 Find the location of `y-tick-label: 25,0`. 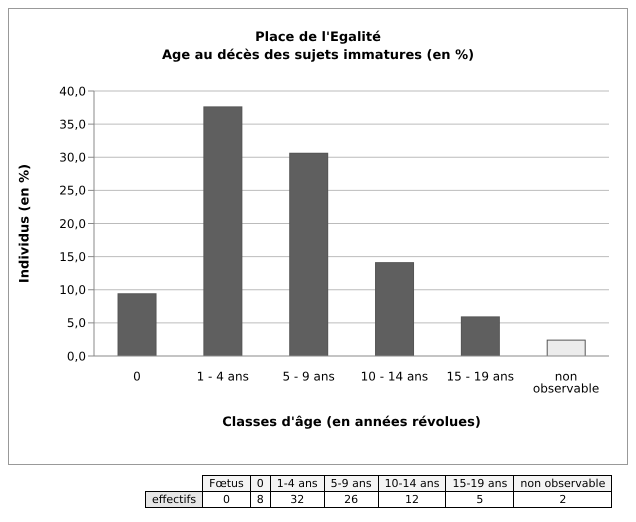

y-tick-label: 25,0 is located at coordinates (72, 191).